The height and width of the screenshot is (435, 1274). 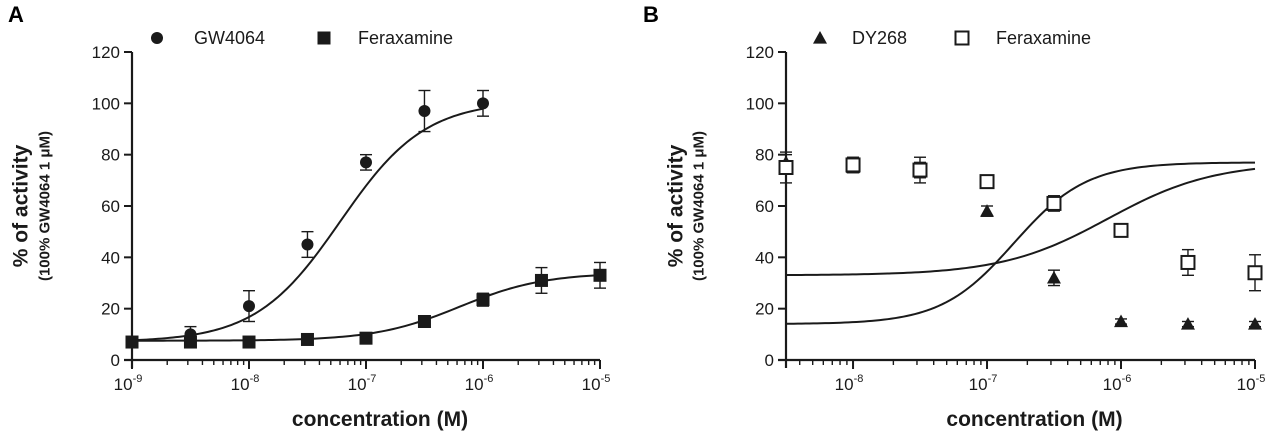 What do you see at coordinates (16, 14) in the screenshot?
I see `panel-label: A` at bounding box center [16, 14].